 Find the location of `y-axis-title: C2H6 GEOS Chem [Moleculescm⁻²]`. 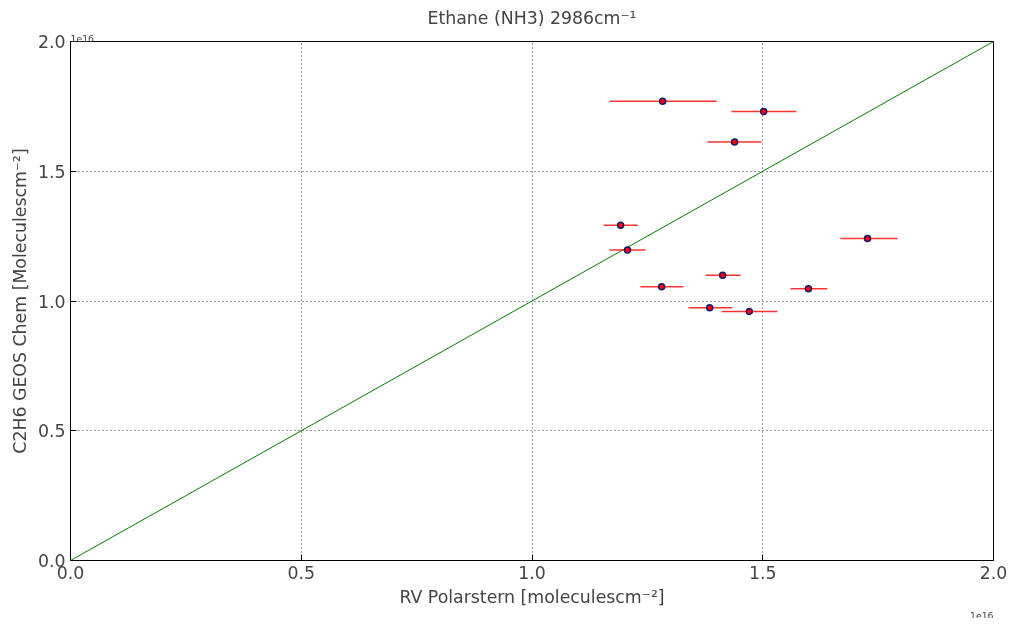

y-axis-title: C2H6 GEOS Chem [Moleculescm⁻²] is located at coordinates (19, 301).